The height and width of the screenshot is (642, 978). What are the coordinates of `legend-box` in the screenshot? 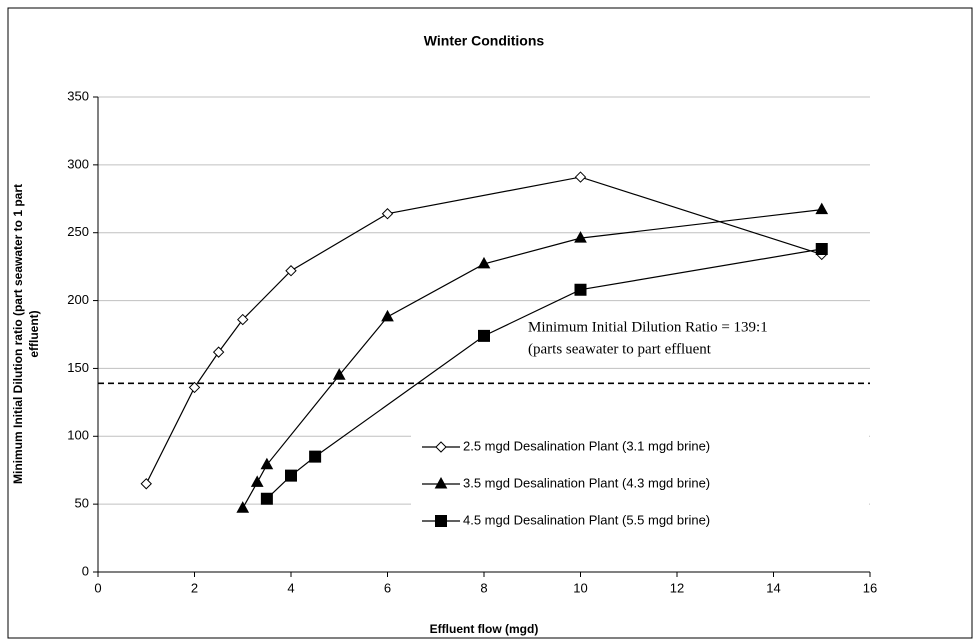 It's located at (640, 475).